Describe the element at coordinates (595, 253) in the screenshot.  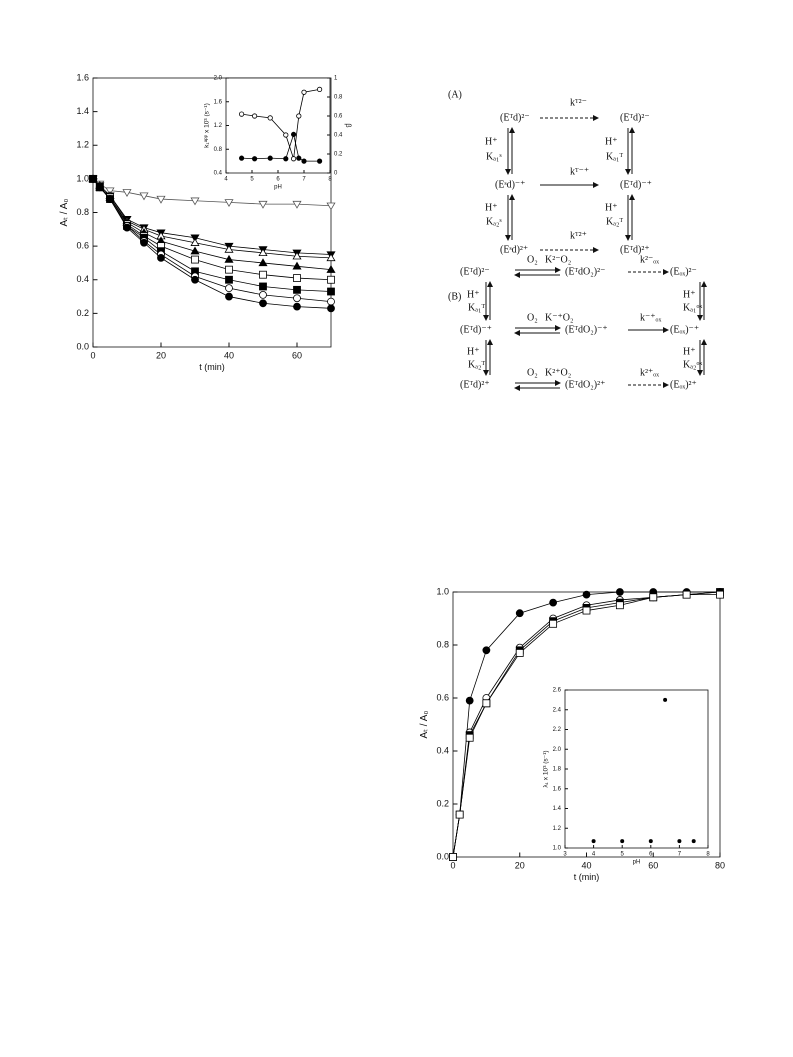
I see `scheme-arrows` at that location.